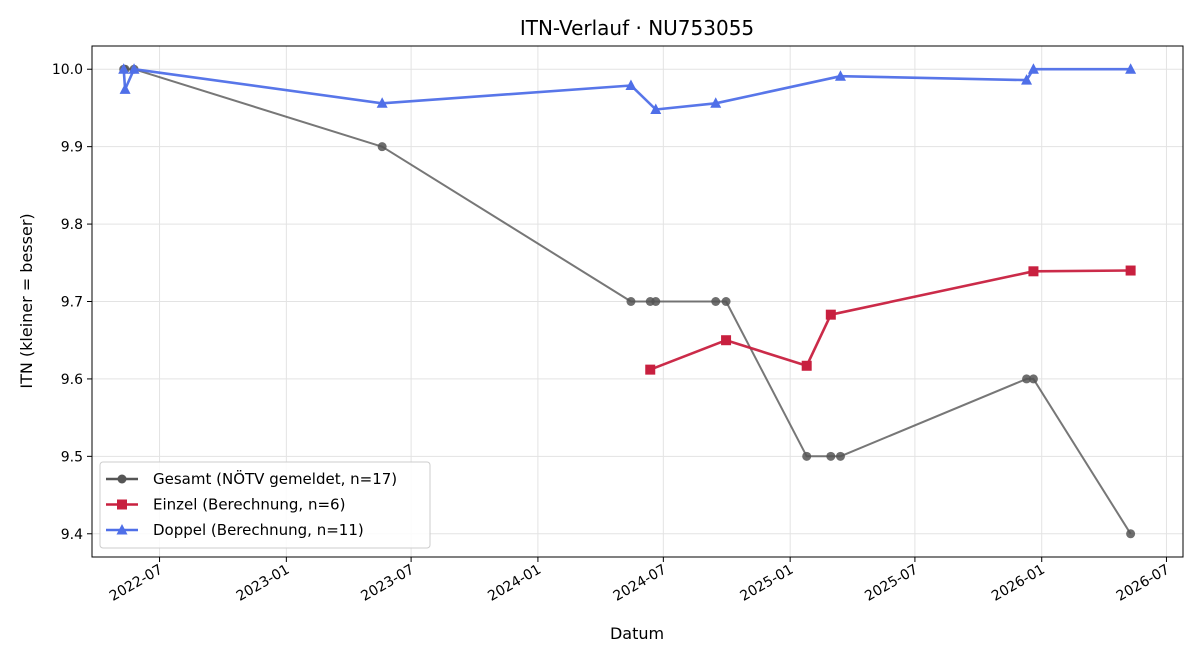 The width and height of the screenshot is (1200, 660). I want to click on chart-title: ITN-Verlauf · NU753055, so click(637, 28).